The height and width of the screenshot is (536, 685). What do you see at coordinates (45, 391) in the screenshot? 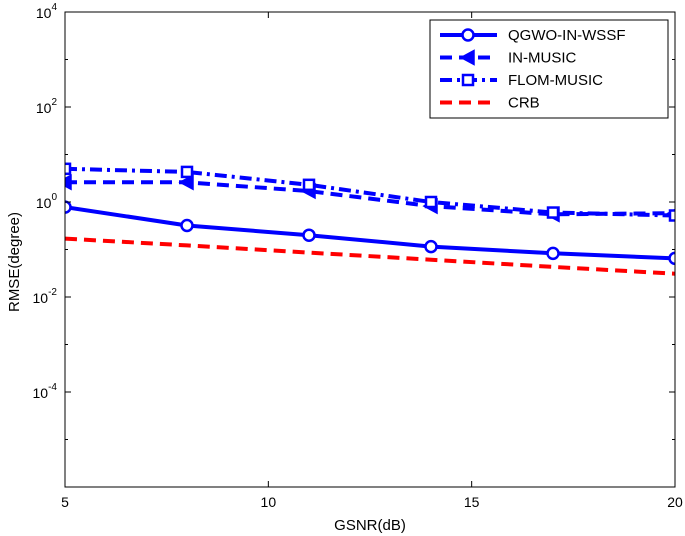
I see `y-tick-label--4: 10⁻⁴` at bounding box center [45, 391].